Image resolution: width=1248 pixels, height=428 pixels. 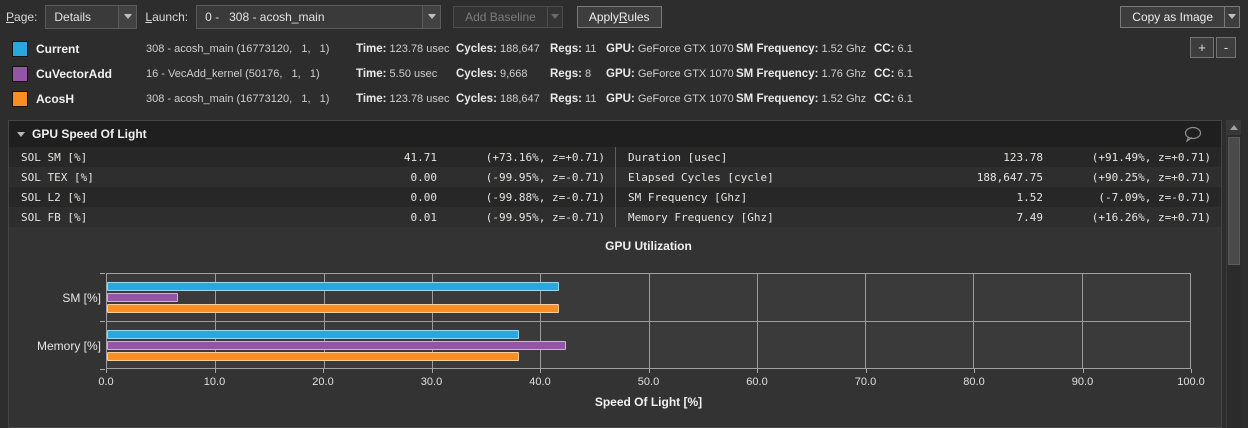 I want to click on page-dropdown: Details, so click(x=91, y=16).